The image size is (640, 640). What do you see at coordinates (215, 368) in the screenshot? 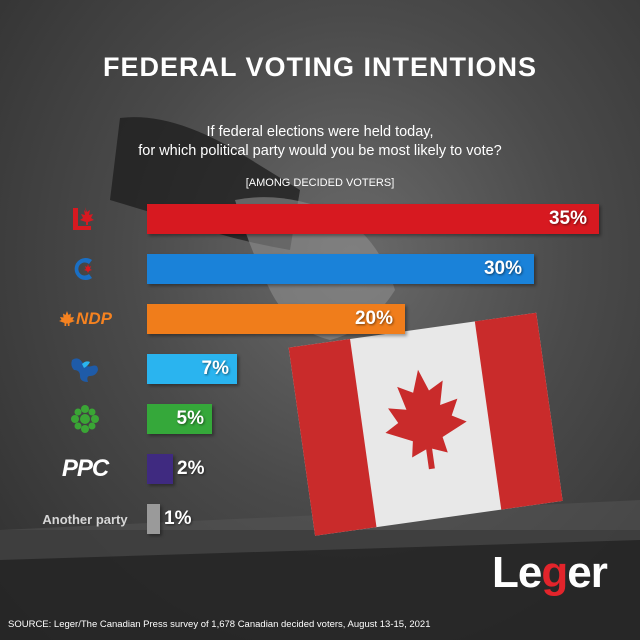
I see `value-label-bloc: 7%` at bounding box center [215, 368].